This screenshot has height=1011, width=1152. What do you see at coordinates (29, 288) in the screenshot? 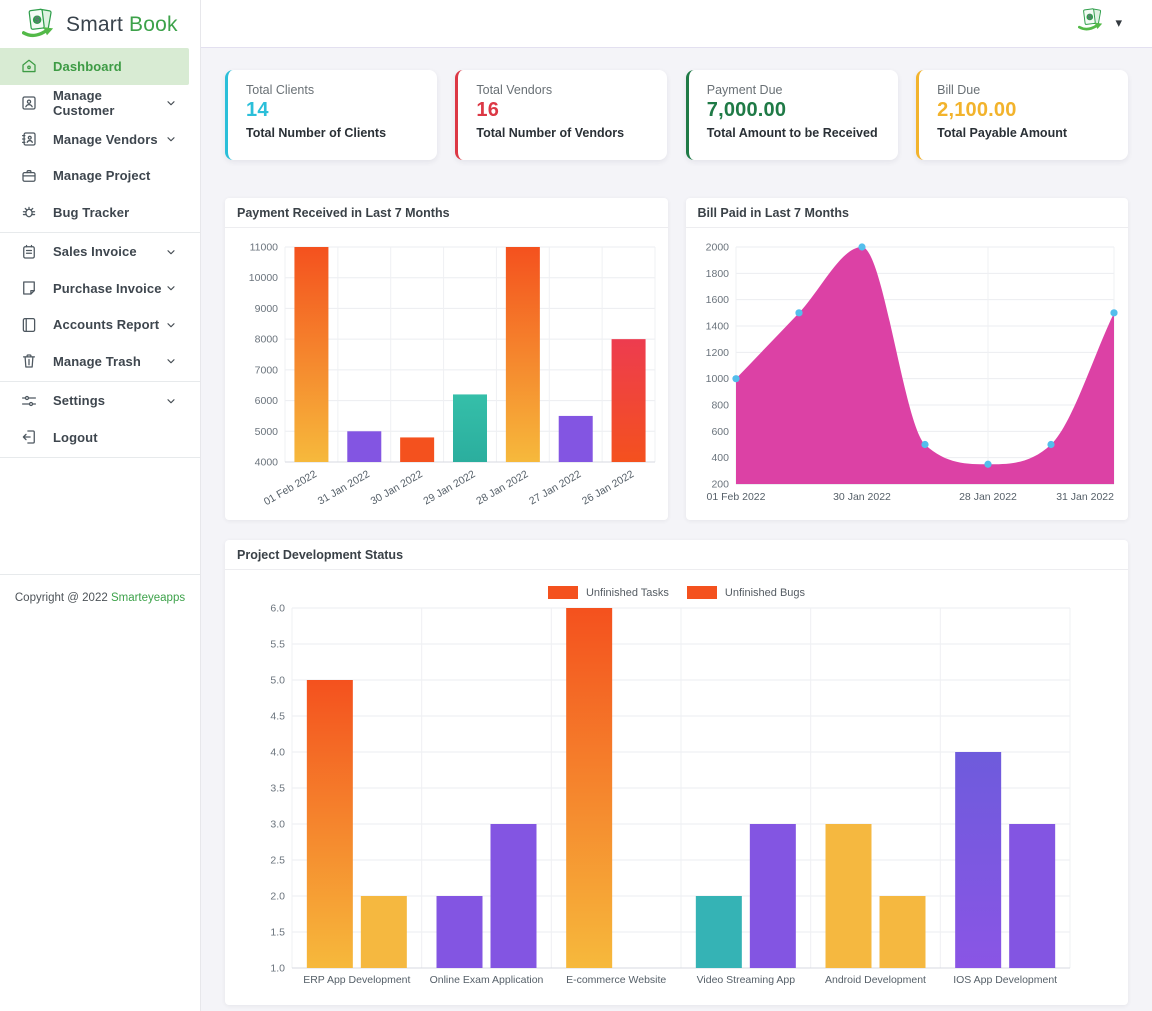
I see `purchase-invoice-icon` at bounding box center [29, 288].